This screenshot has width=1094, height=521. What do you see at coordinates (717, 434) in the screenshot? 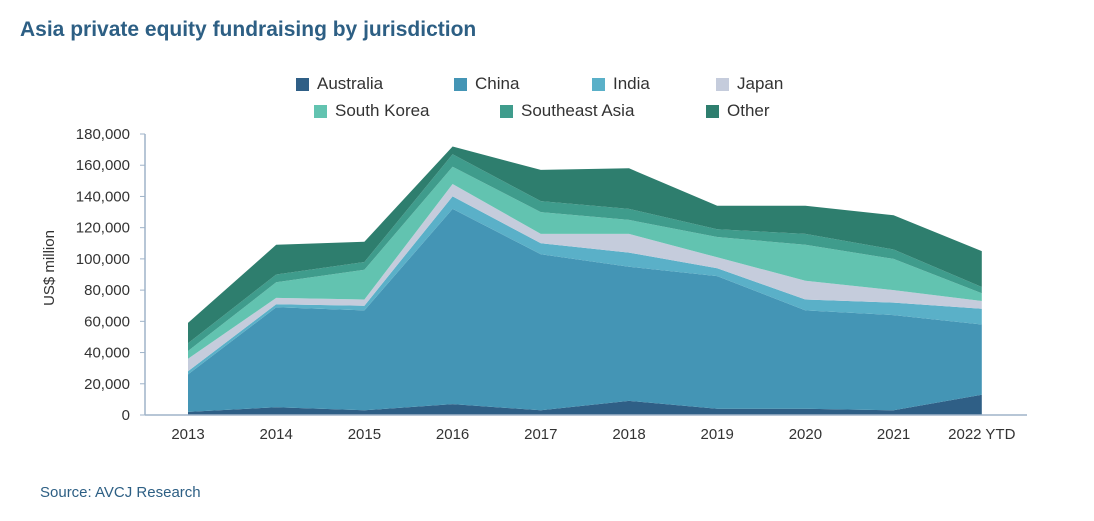
I see `x-tick-label: 2019` at bounding box center [717, 434].